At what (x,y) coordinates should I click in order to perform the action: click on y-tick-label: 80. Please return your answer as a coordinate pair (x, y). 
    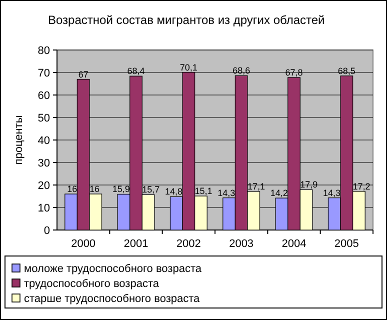
    Looking at the image, I should click on (44, 50).